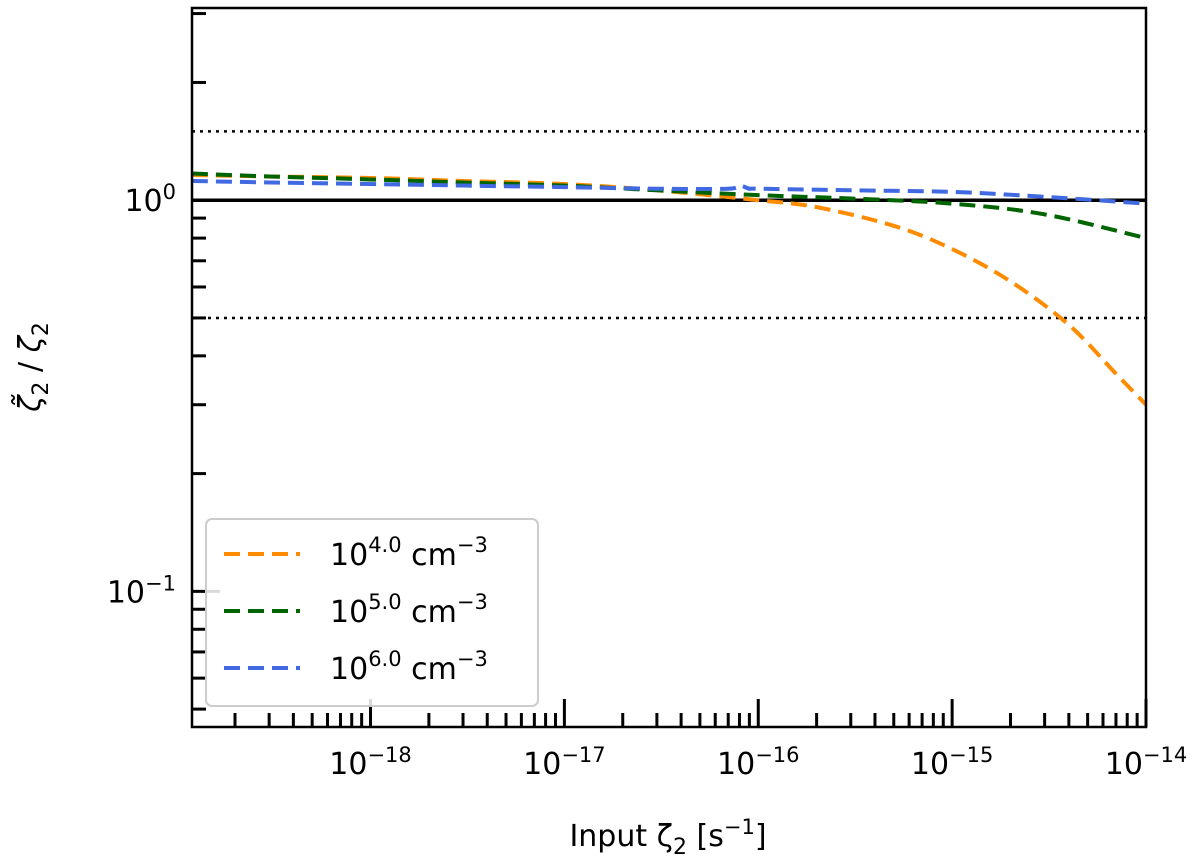 The image size is (1200, 861). I want to click on legend: 104.0 cm−3 105.0 cm−3 106.0 cm−3, so click(372, 612).